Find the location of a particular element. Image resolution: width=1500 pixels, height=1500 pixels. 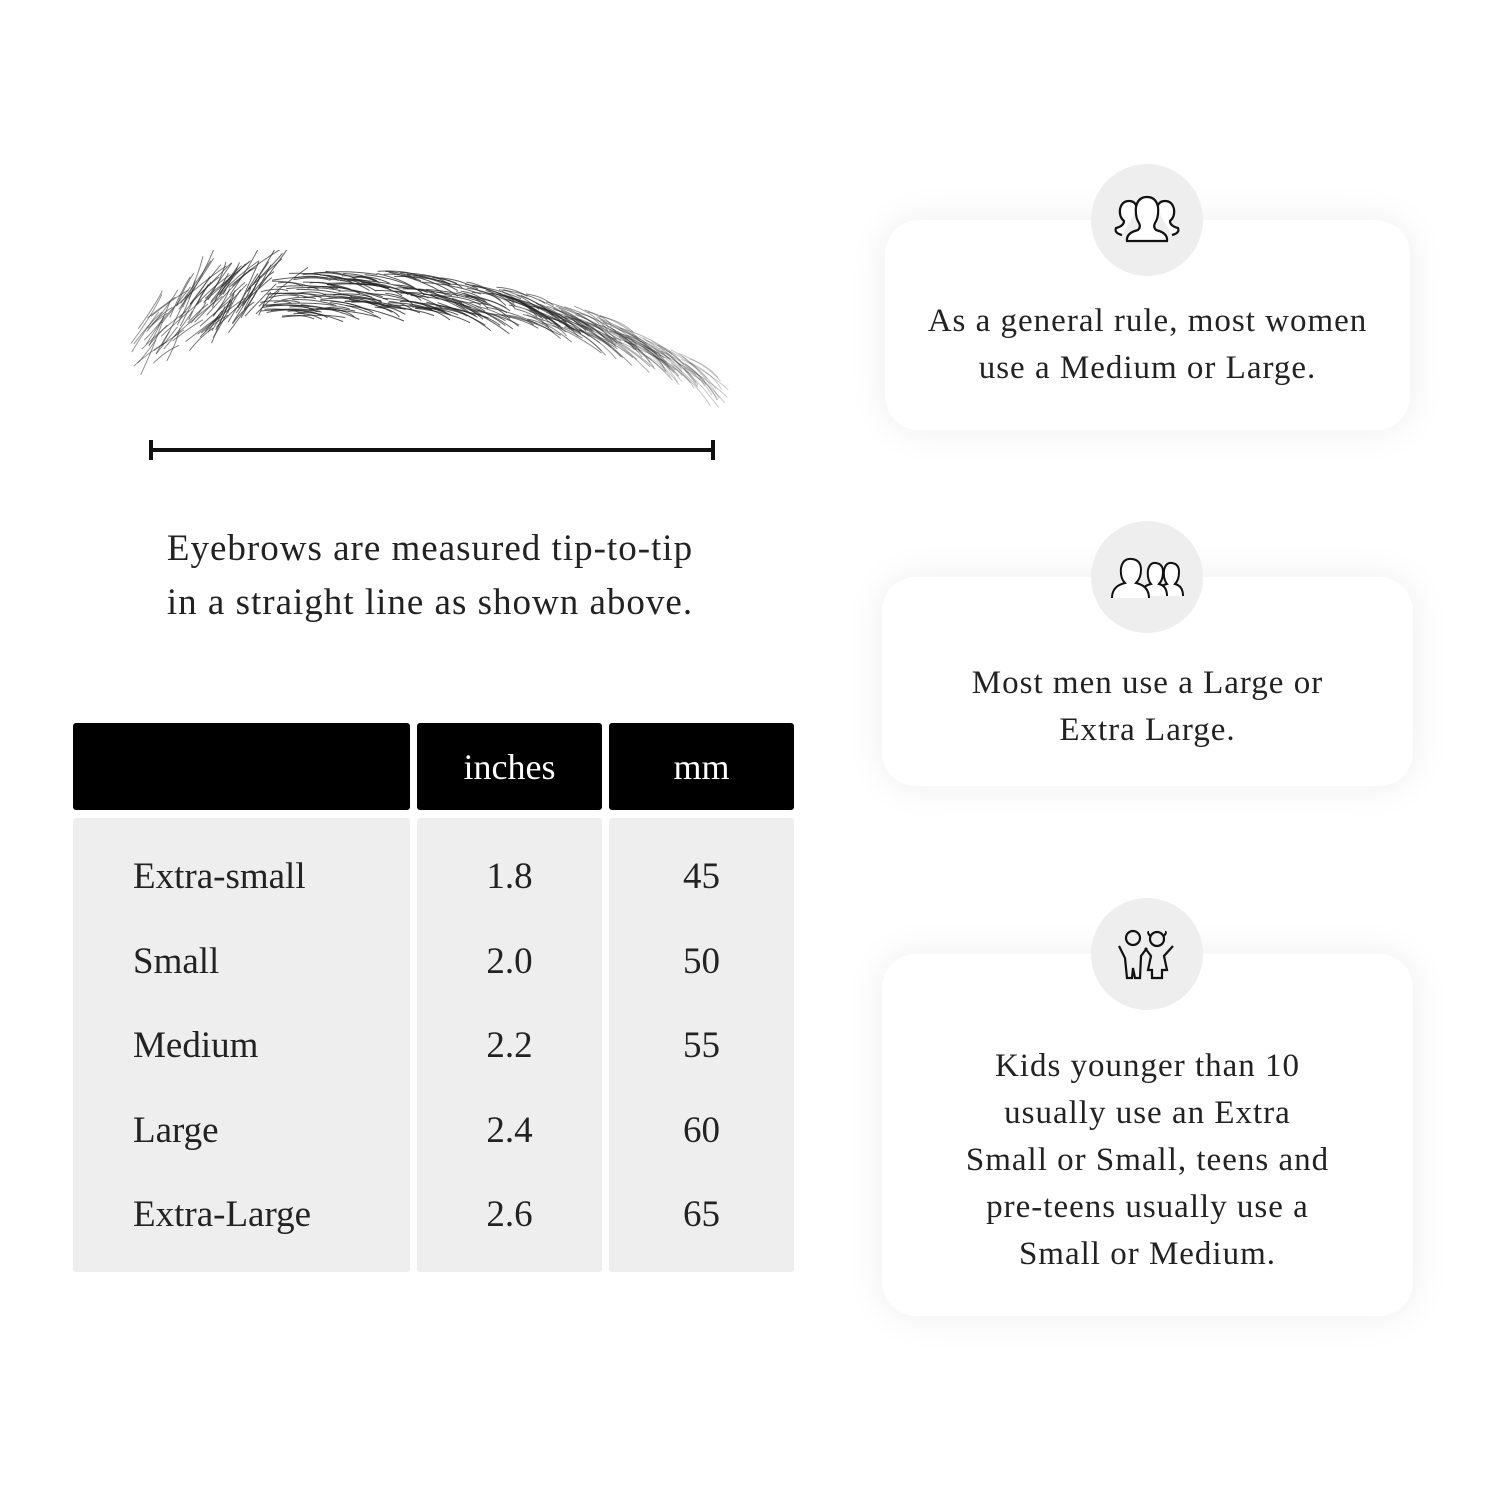

size-cell: Medium is located at coordinates (196, 1045).